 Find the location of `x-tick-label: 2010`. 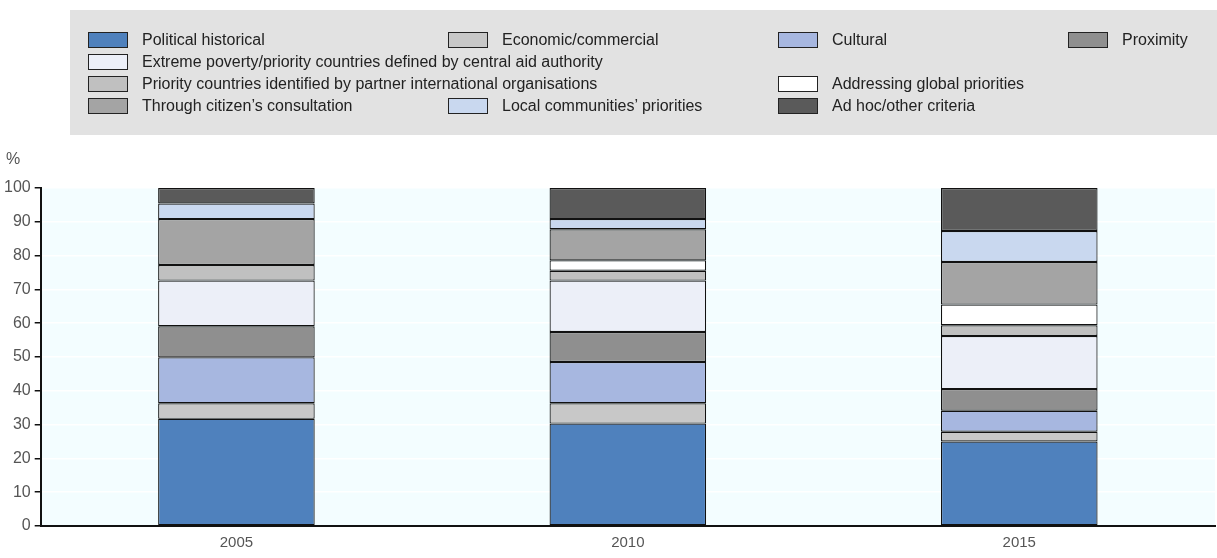

x-tick-label: 2010 is located at coordinates (628, 542).